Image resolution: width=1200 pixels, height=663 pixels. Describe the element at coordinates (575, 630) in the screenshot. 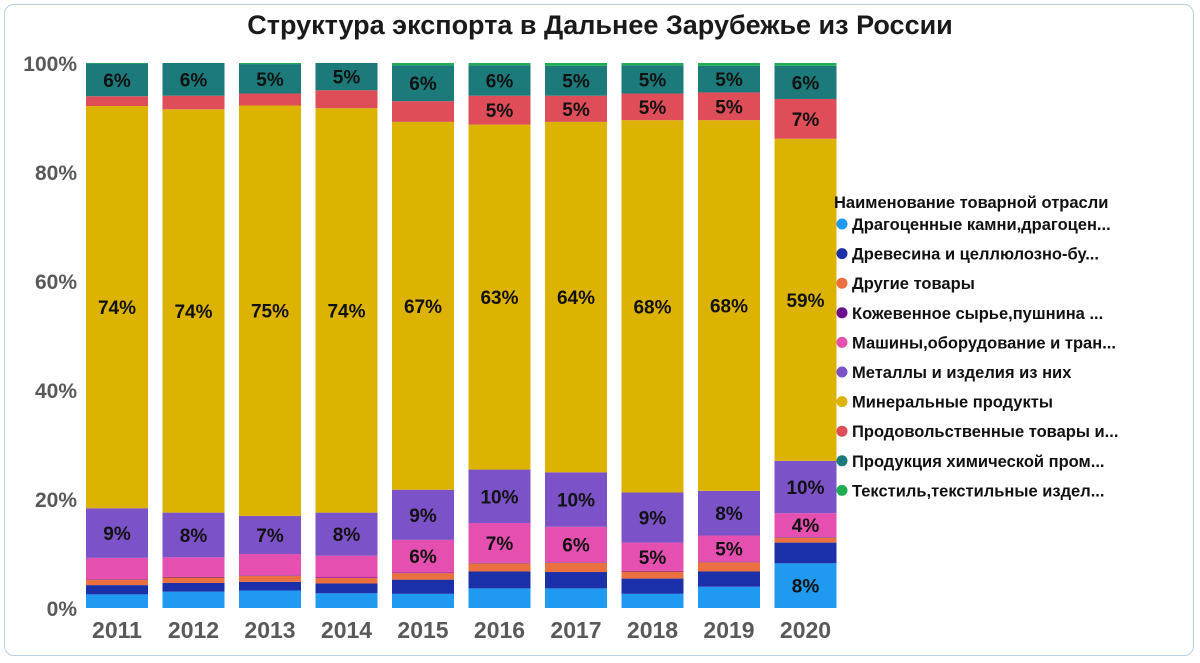

I see `x-tick-label: 2017` at that location.